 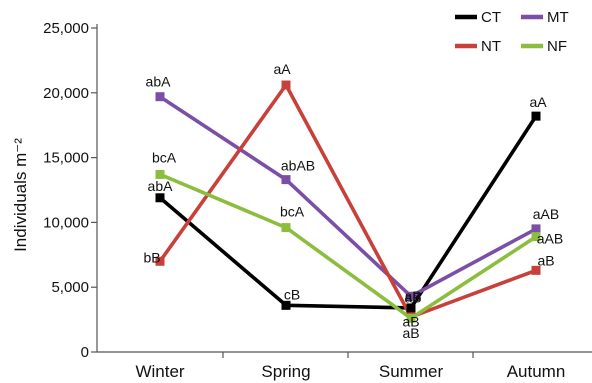 I want to click on legend-label-nt: NT, so click(x=491, y=46).